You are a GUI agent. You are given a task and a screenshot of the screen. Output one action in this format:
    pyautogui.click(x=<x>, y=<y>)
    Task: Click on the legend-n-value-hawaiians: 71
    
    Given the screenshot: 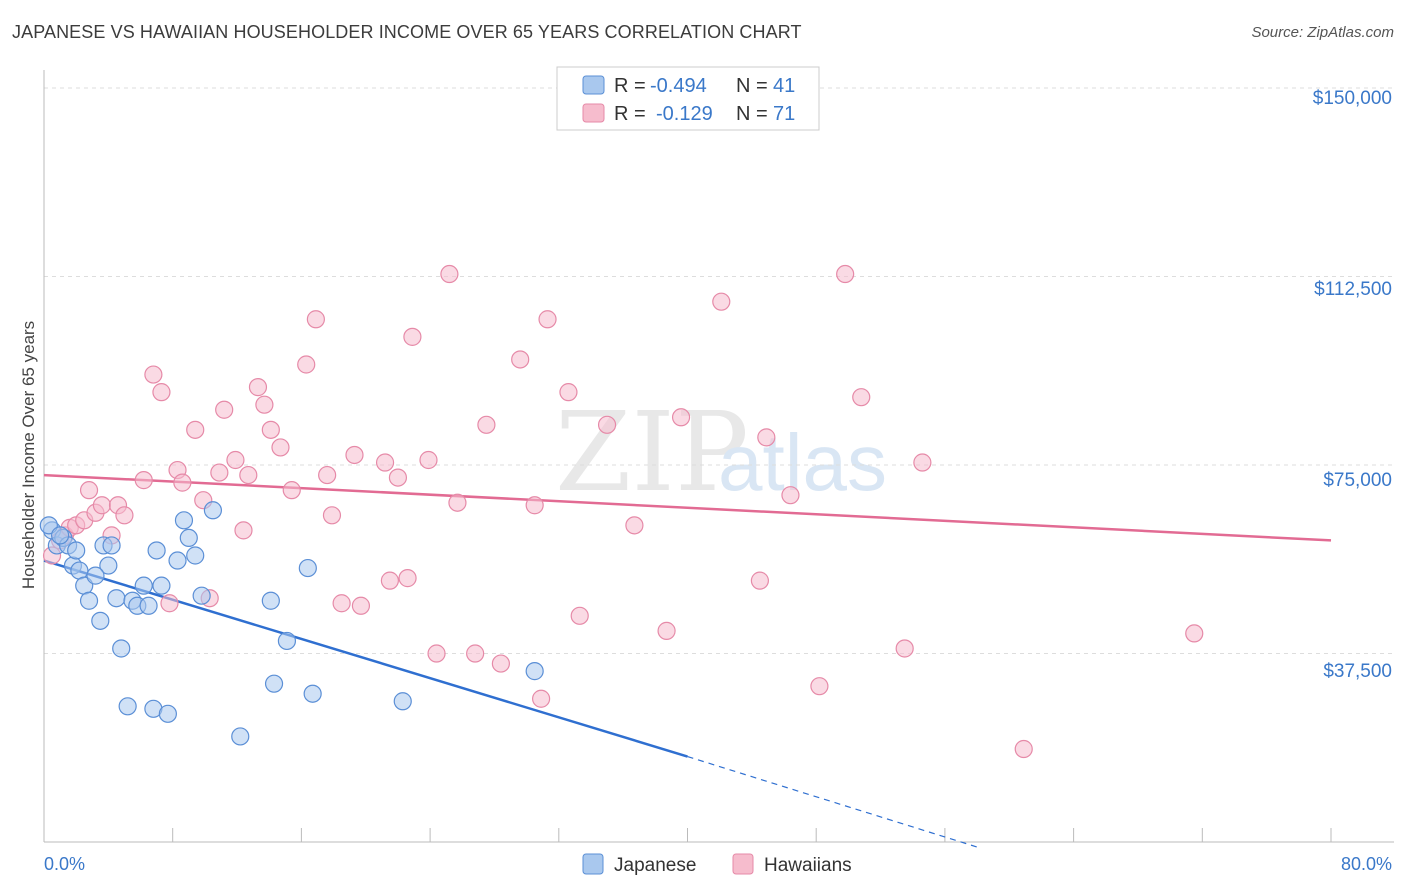 What is the action you would take?
    pyautogui.click(x=784, y=114)
    